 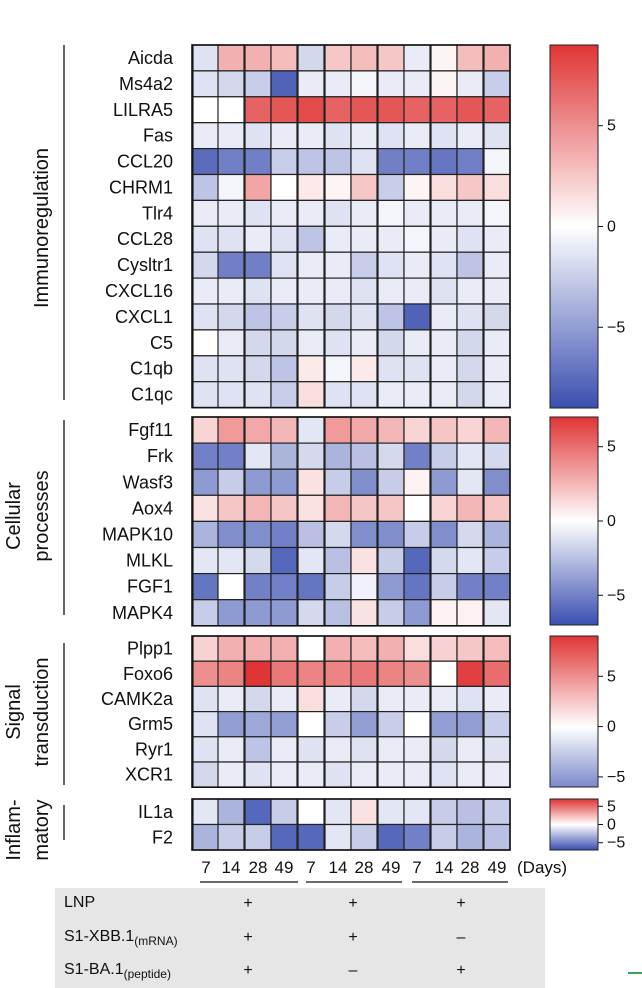 I want to click on gene-label-foxo6: Foxo6, so click(x=148, y=674).